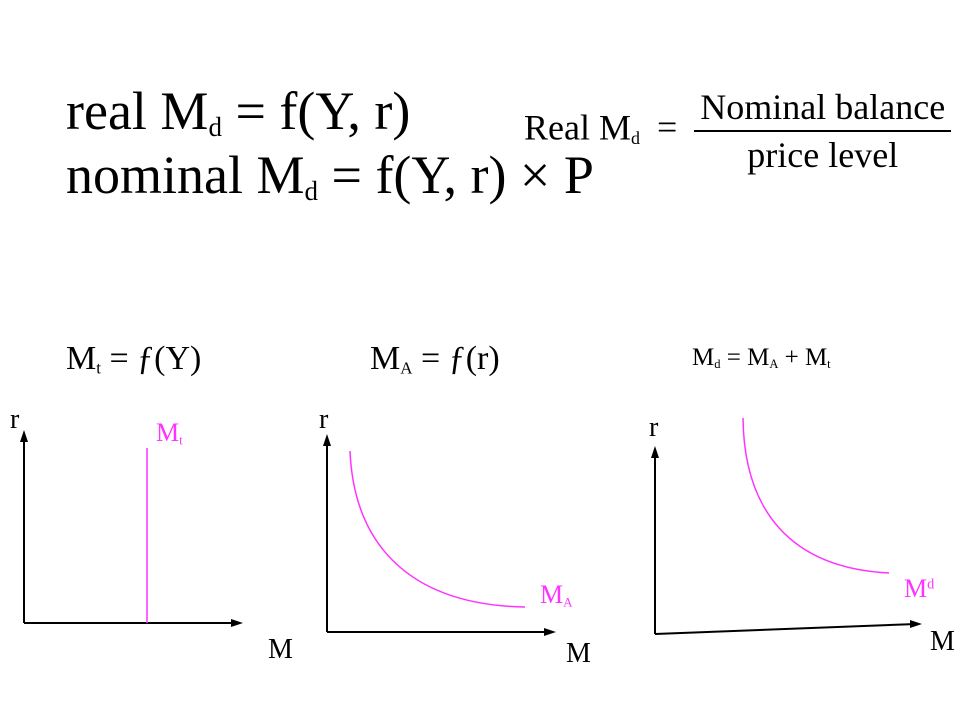 This screenshot has width=960, height=720. What do you see at coordinates (823, 109) in the screenshot?
I see `fraction-numerator: Nominal balance` at bounding box center [823, 109].